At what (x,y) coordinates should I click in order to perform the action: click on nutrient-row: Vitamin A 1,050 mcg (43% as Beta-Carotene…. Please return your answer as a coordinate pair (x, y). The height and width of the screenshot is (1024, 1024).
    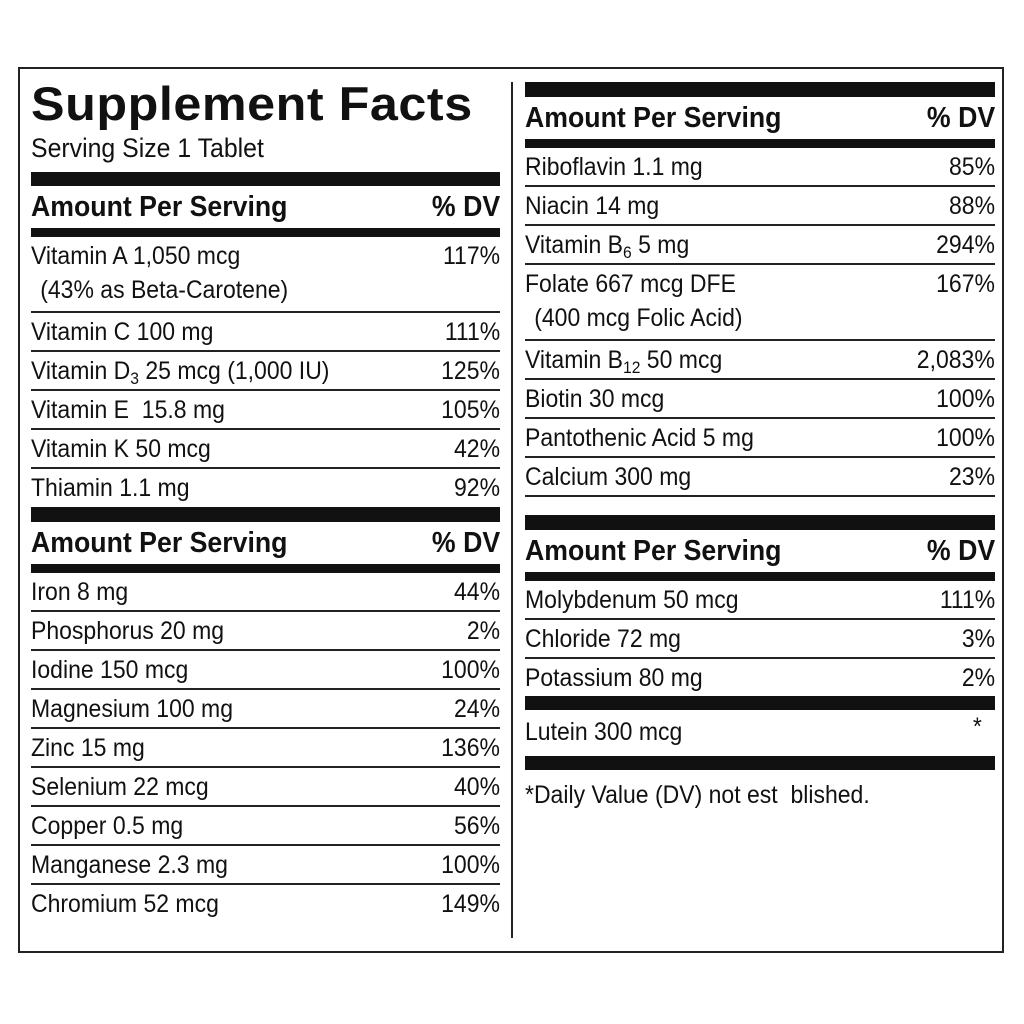
    Looking at the image, I should click on (265, 275).